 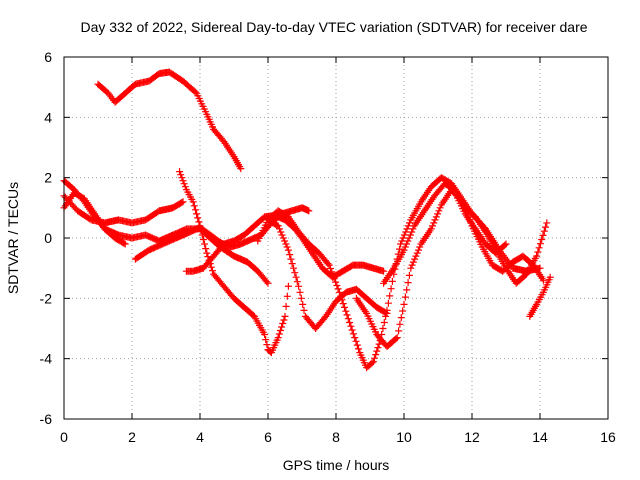 What do you see at coordinates (472, 437) in the screenshot?
I see `x-tick-label: 12` at bounding box center [472, 437].